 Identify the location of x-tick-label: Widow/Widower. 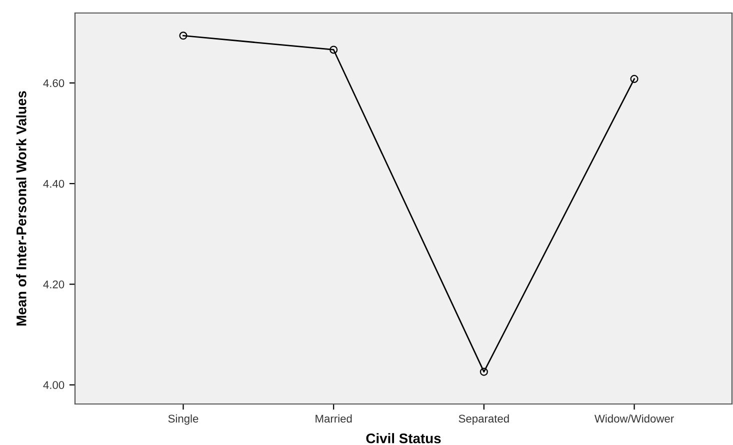
(634, 418).